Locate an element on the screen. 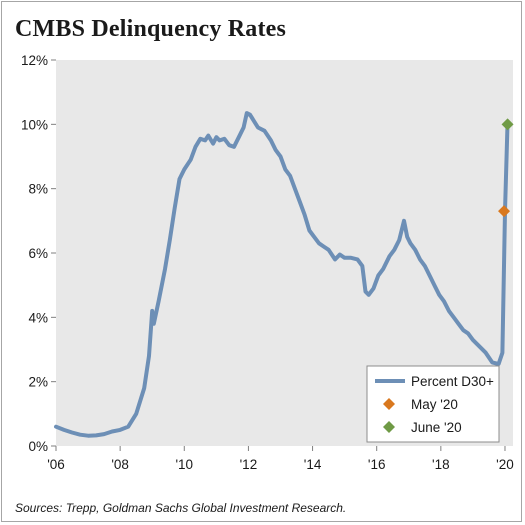 This screenshot has width=525, height=525. x-tick-label: '16 is located at coordinates (377, 464).